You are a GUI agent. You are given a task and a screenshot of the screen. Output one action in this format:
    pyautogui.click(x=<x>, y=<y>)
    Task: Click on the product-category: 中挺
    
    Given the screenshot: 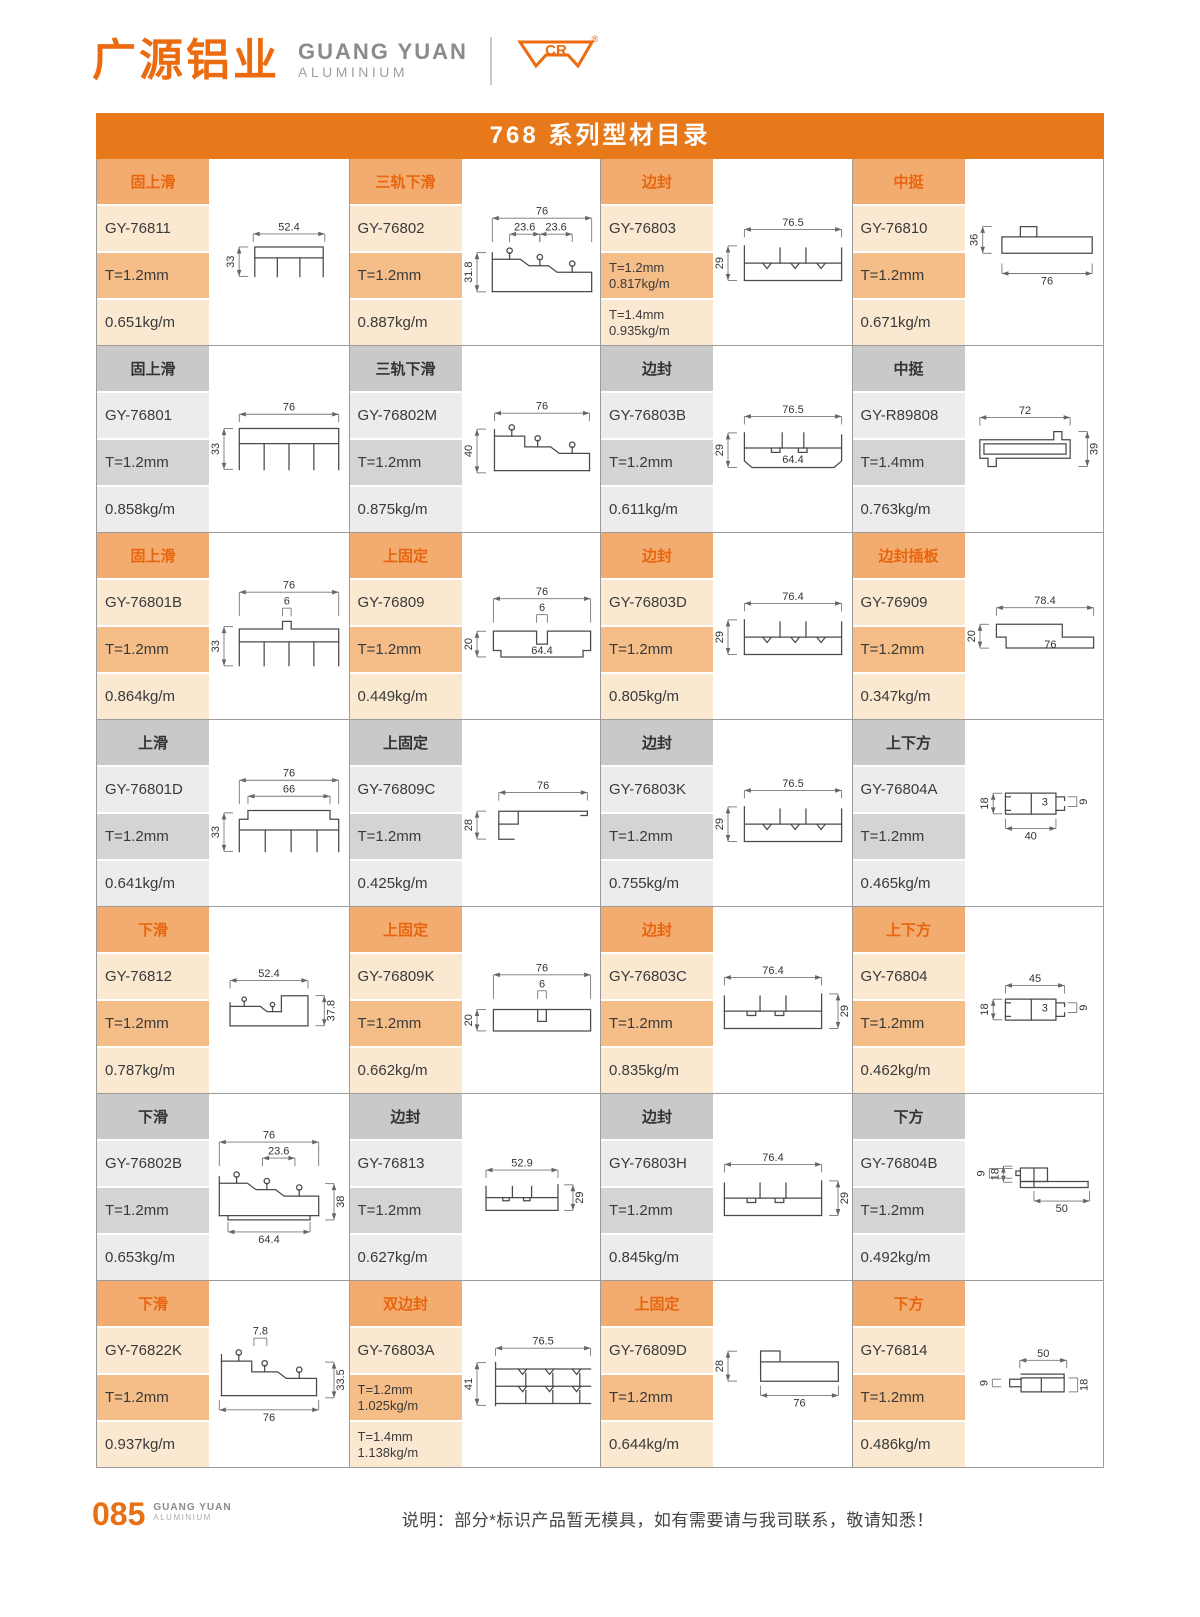 What is the action you would take?
    pyautogui.click(x=908, y=368)
    